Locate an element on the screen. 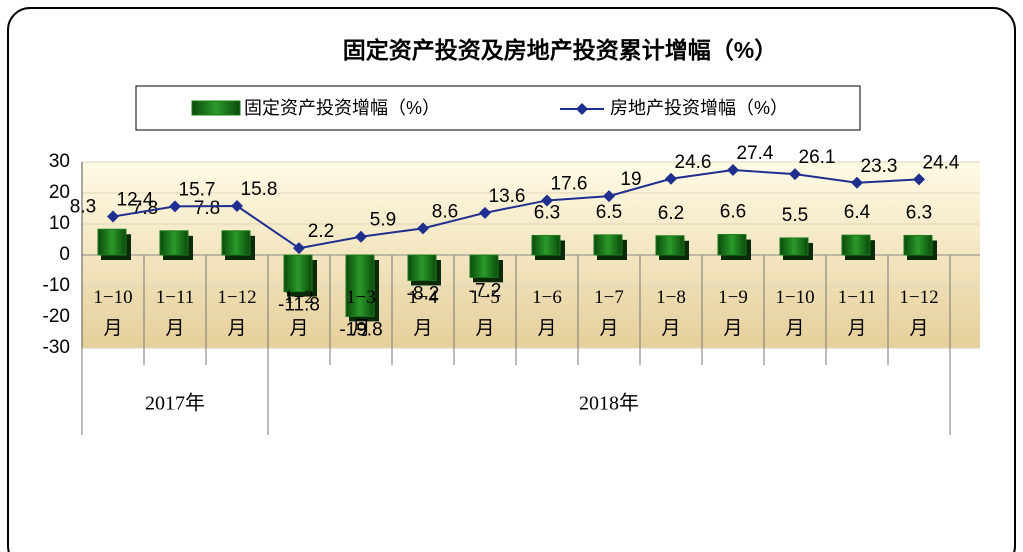 Image resolution: width=1023 pixels, height=552 pixels. x-tick-label: 1−9 月 is located at coordinates (733, 313).